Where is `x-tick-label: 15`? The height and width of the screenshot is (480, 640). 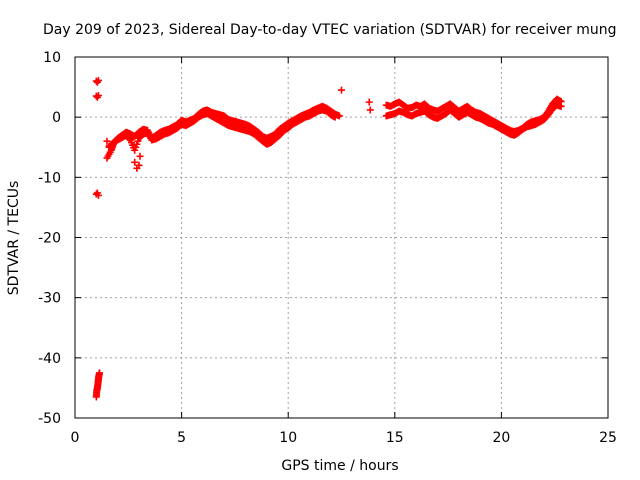 x-tick-label: 15 is located at coordinates (395, 438).